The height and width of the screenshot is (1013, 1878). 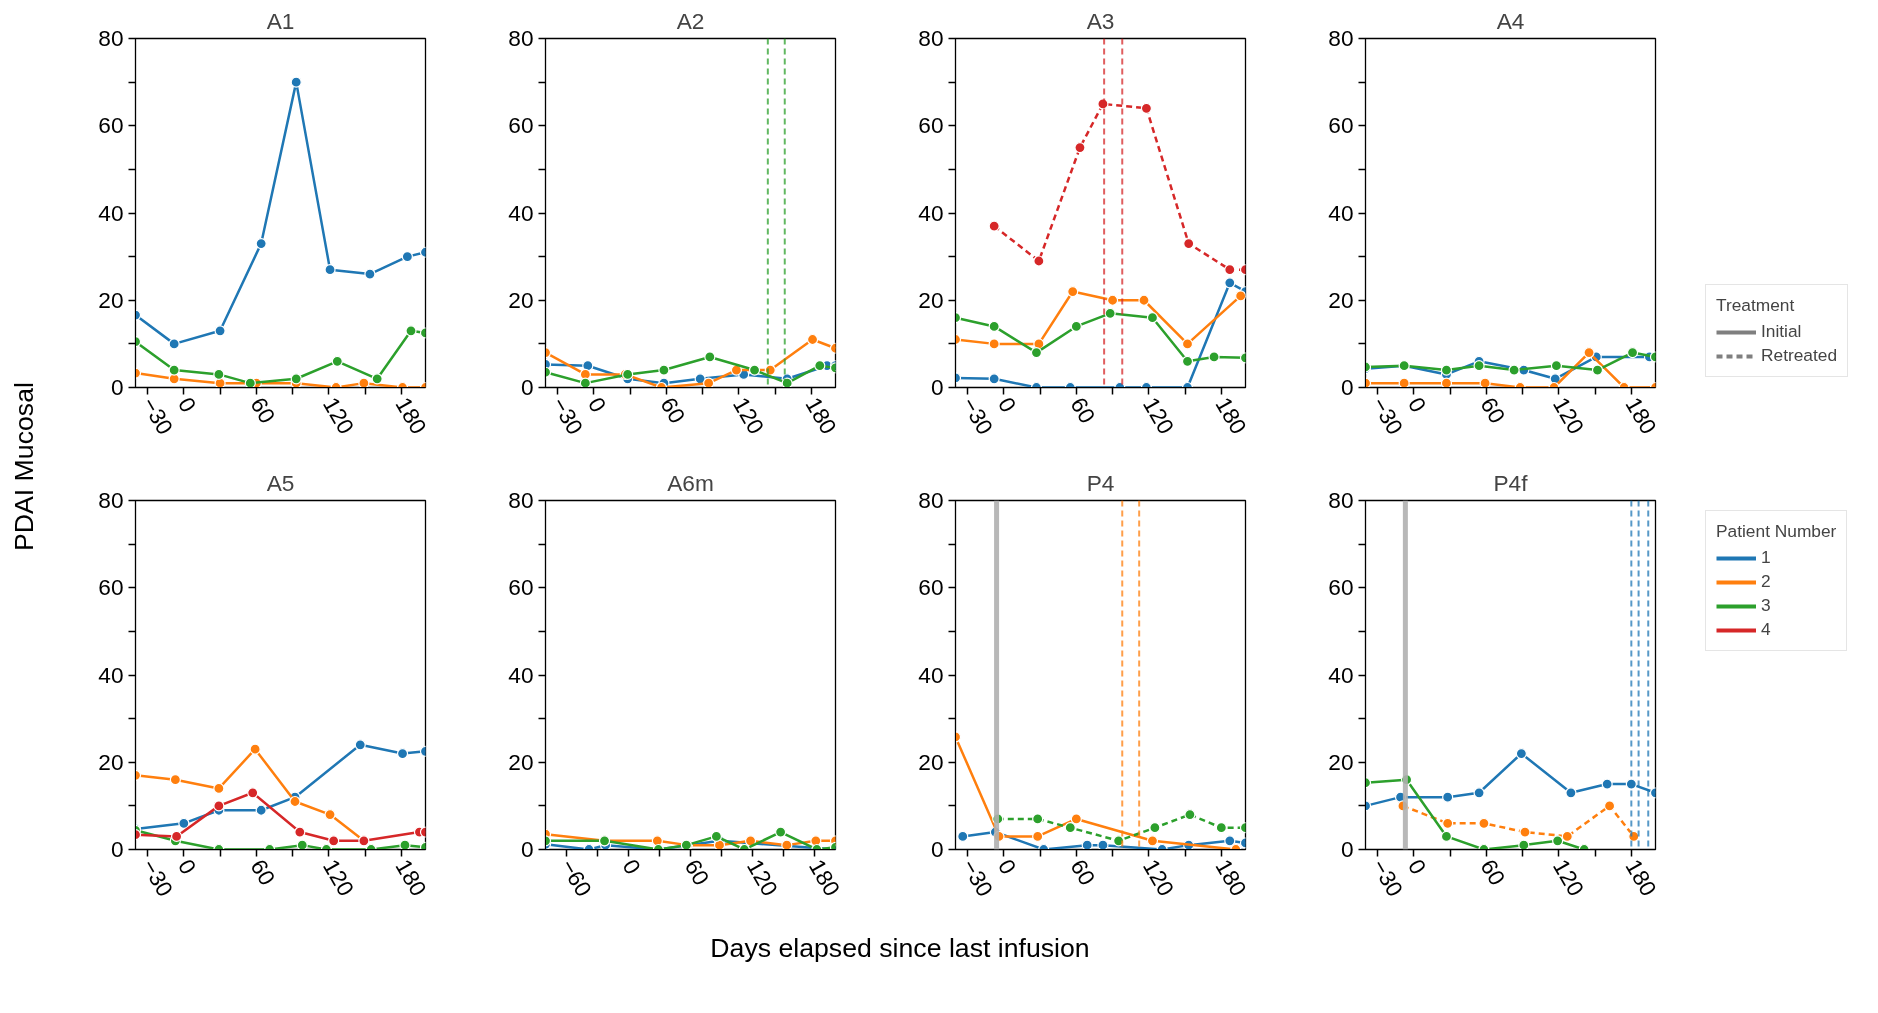 I want to click on text: Days elapsed since last infusion, so click(x=900, y=948).